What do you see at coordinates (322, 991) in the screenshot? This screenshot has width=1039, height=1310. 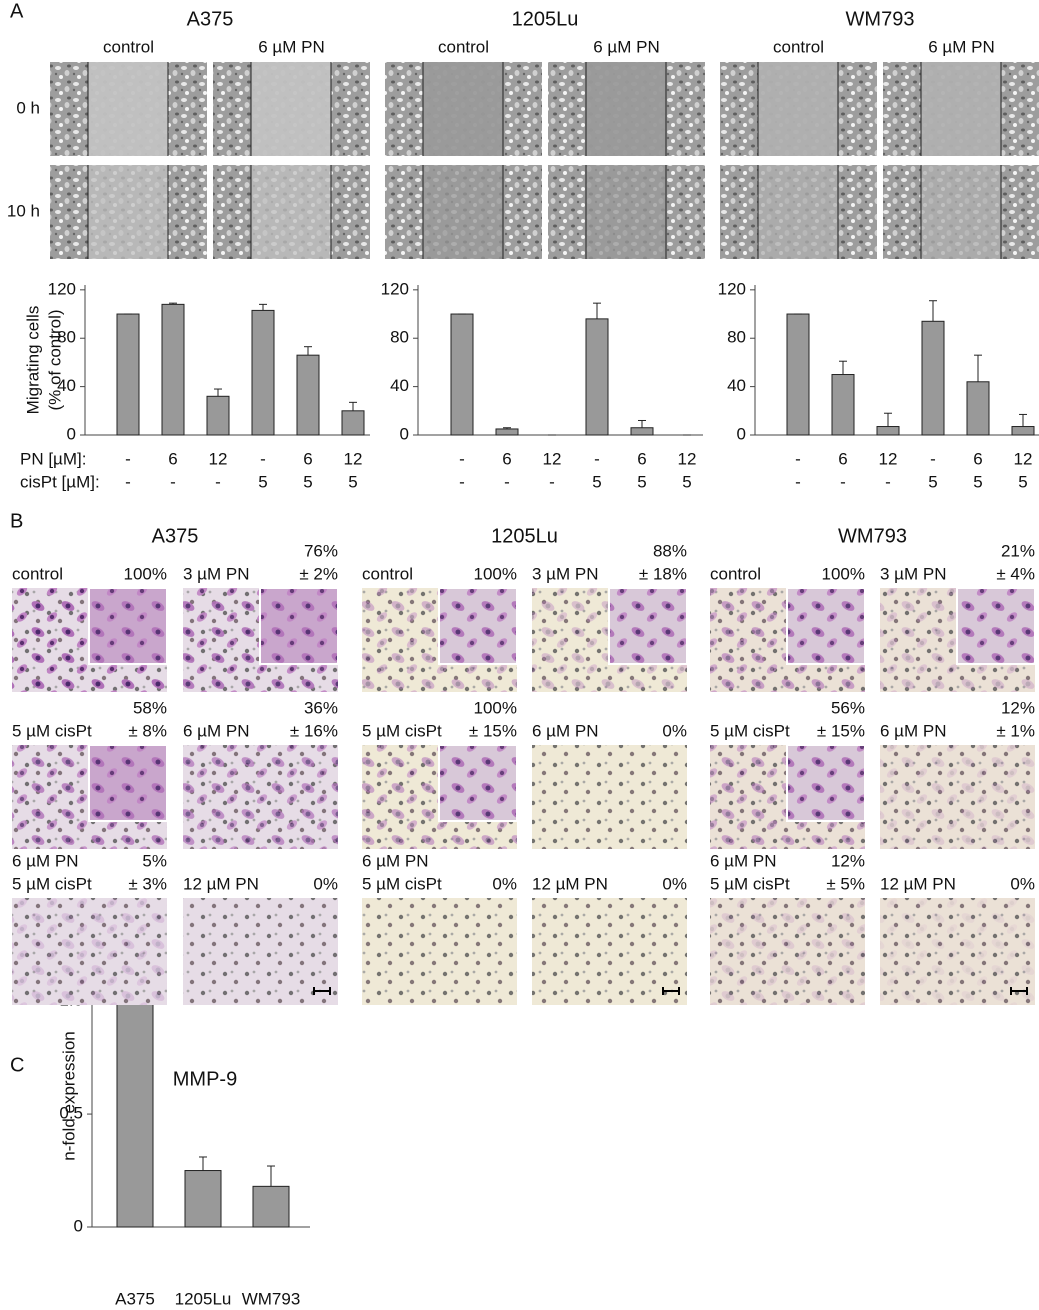 I see `scale-bar` at bounding box center [322, 991].